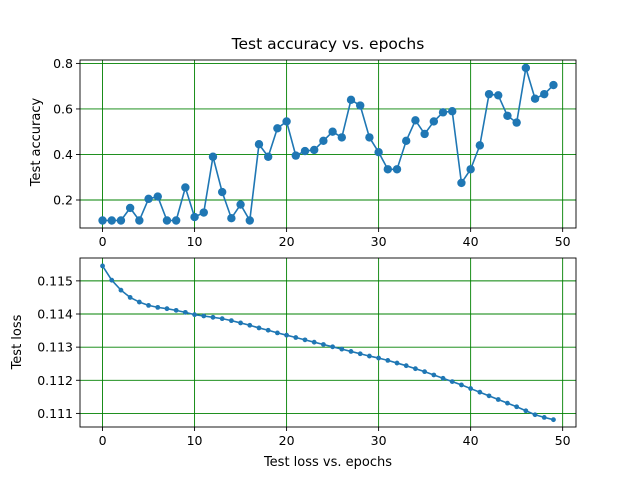 This screenshot has width=640, height=480. Describe the element at coordinates (63, 63) in the screenshot. I see `accuracy-y-tick-label: 0.8` at that location.